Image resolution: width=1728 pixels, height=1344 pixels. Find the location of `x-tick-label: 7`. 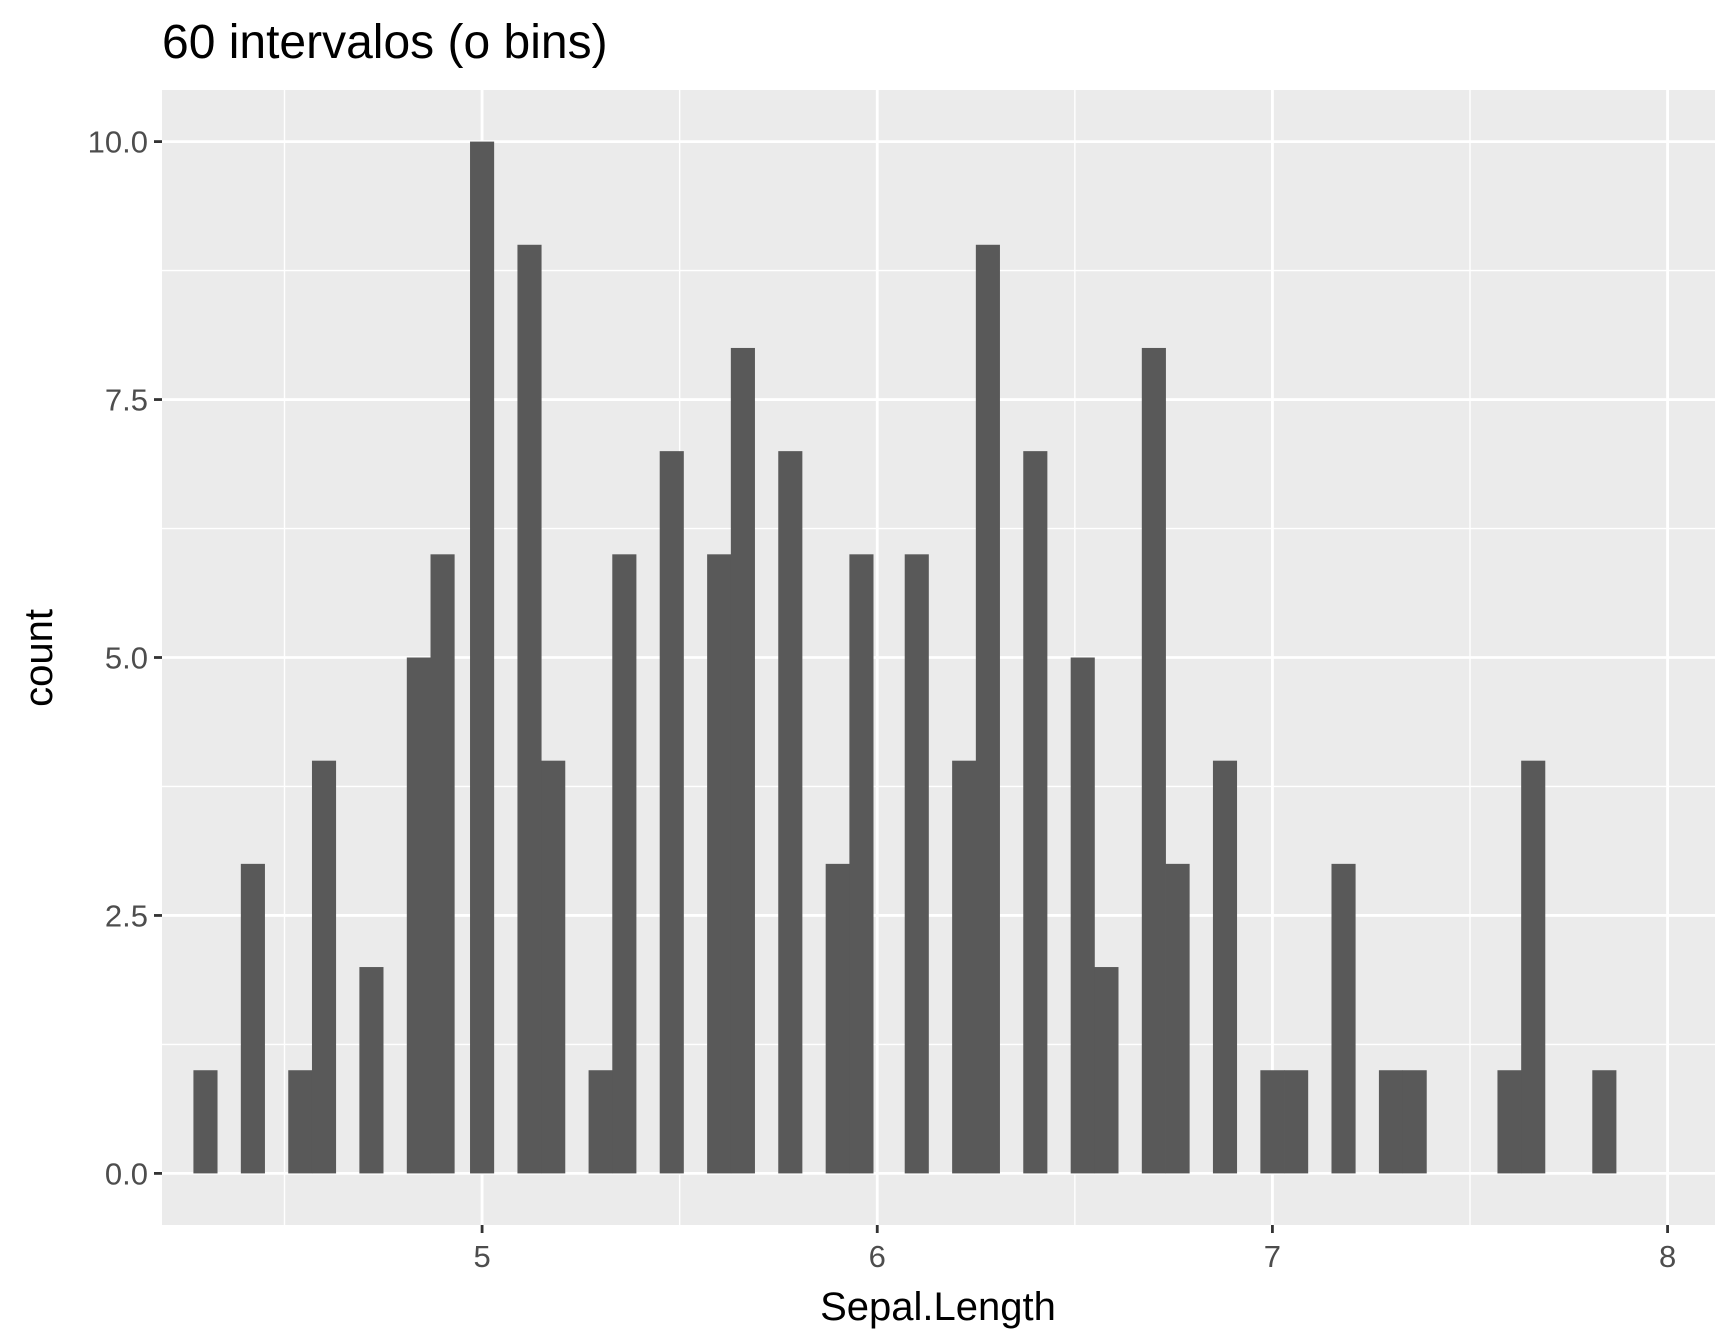

x-tick-label: 7 is located at coordinates (1272, 1256).